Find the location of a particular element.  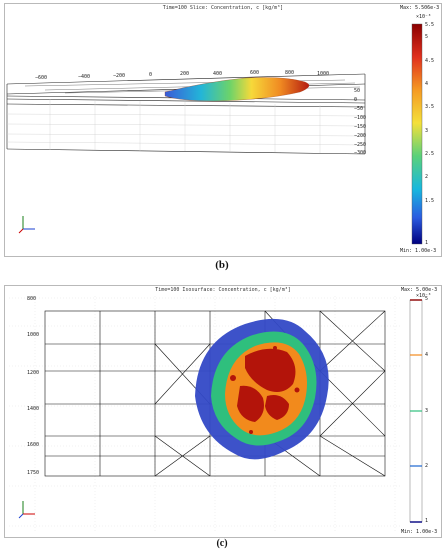

y-tick: −200 is located at coordinates (360, 136).